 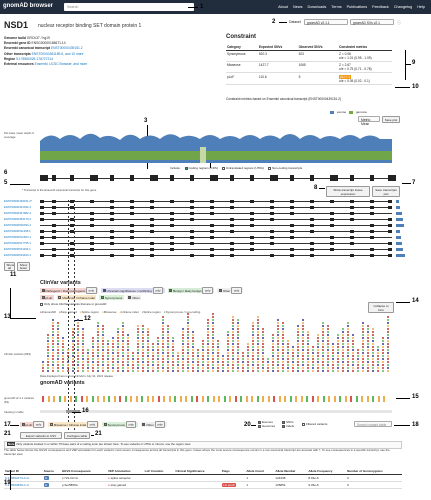 I want to click on configure-table-button: Configure table, so click(x=77, y=436).